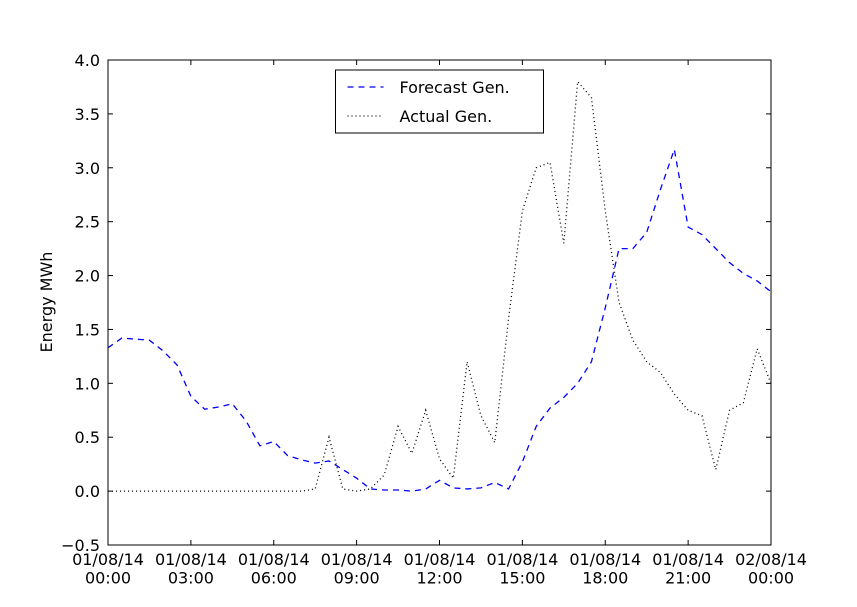 The width and height of the screenshot is (857, 607). I want to click on x-tick-label: 01/08/14 12:00, so click(440, 568).